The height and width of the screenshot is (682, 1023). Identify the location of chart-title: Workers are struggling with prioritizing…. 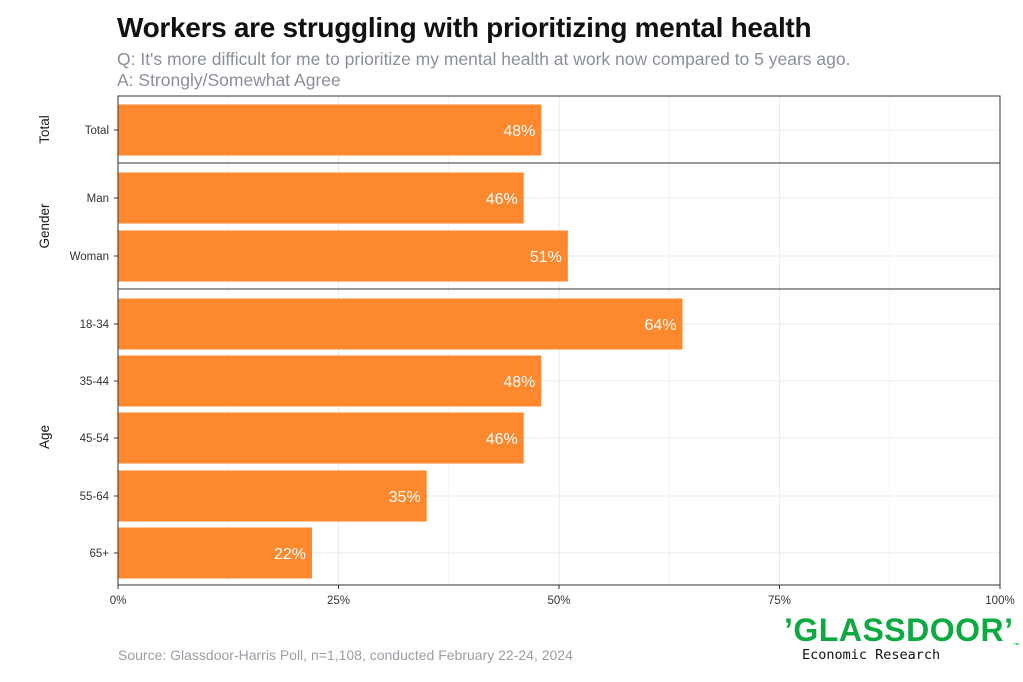
(464, 27).